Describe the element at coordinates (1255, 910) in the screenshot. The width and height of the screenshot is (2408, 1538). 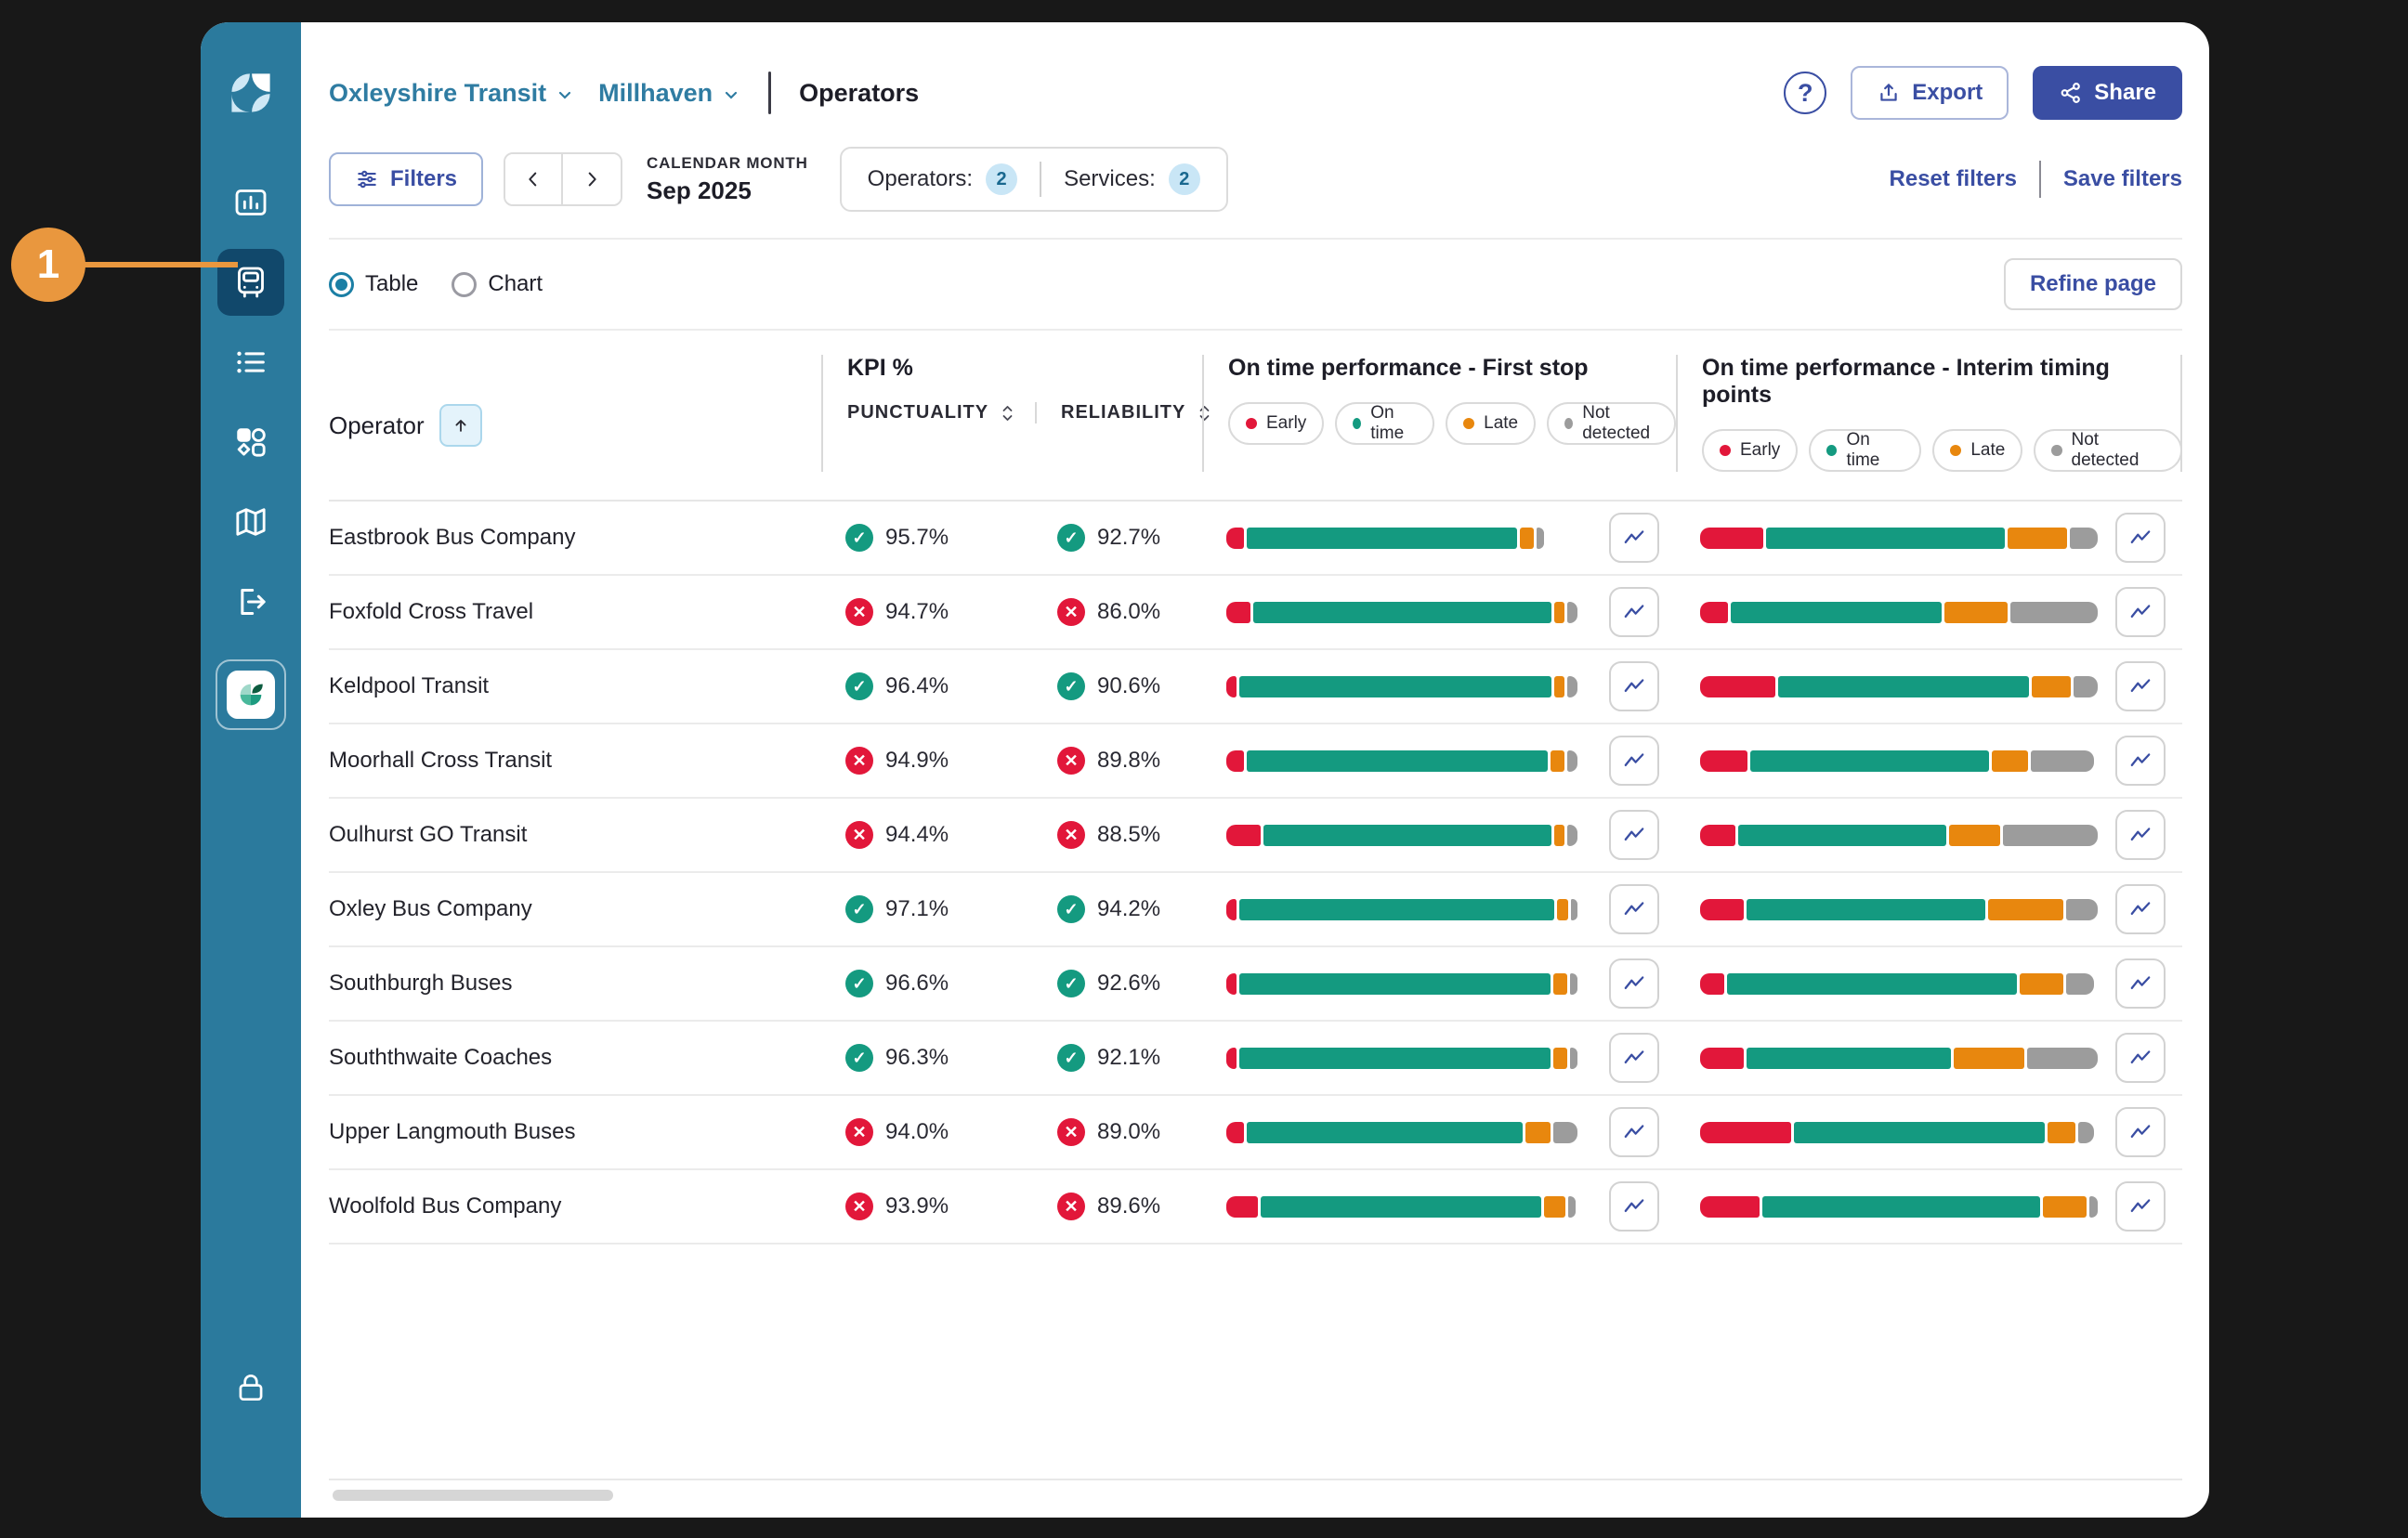
I see `table-row: Oxley Bus Company ✓ 97.1% ✓ 94.2%` at that location.